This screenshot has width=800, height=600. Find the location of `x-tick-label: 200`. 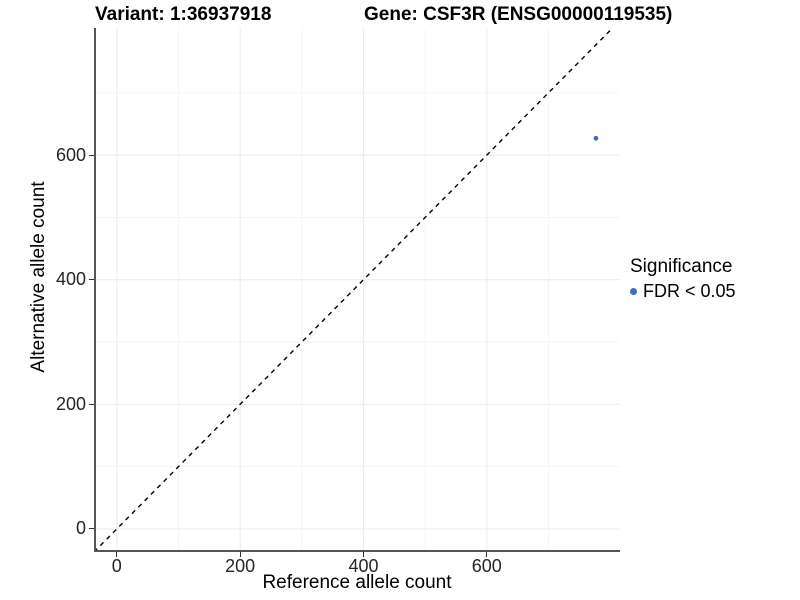

x-tick-label: 200 is located at coordinates (240, 566).